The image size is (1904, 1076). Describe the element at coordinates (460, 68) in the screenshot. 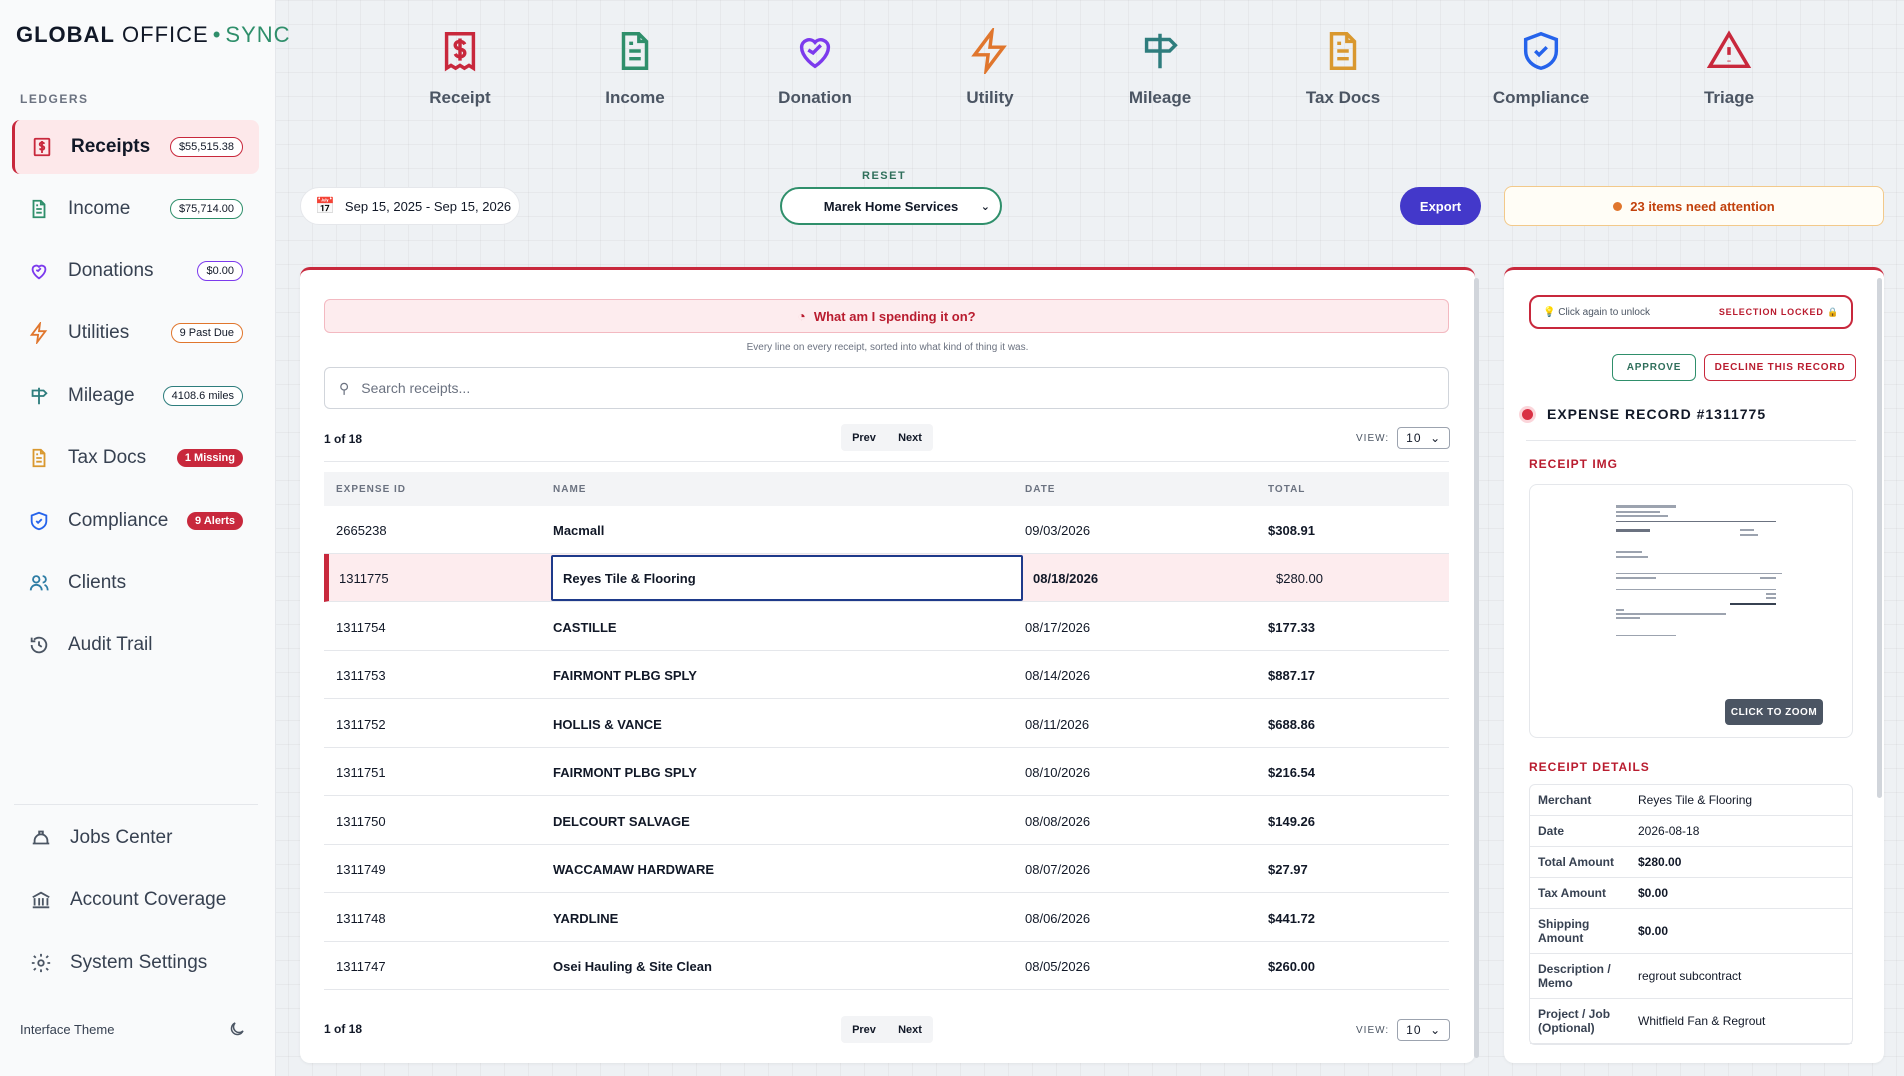

I see `category-receipt: Receipt` at that location.